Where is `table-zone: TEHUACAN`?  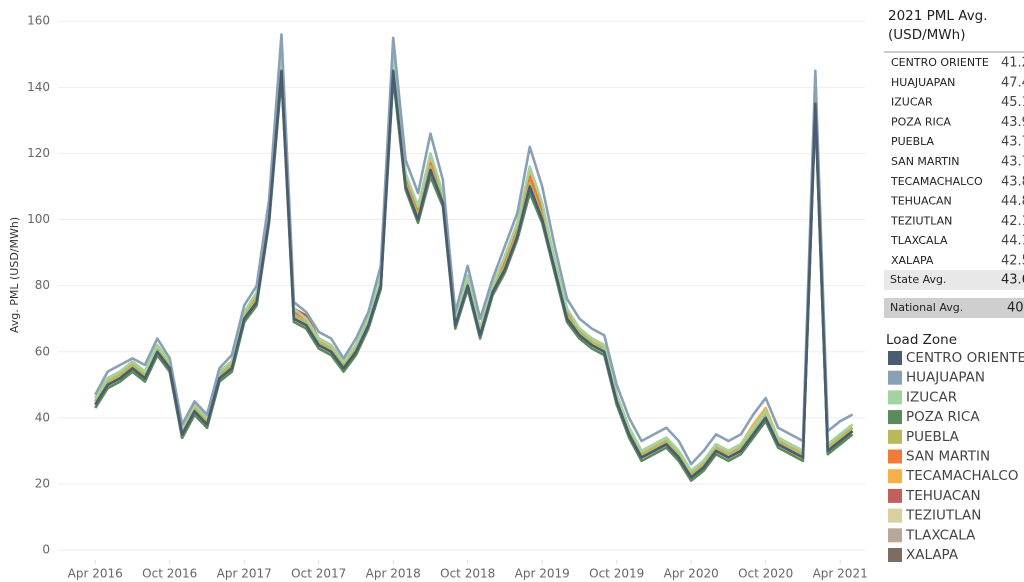
table-zone: TEHUACAN is located at coordinates (921, 201).